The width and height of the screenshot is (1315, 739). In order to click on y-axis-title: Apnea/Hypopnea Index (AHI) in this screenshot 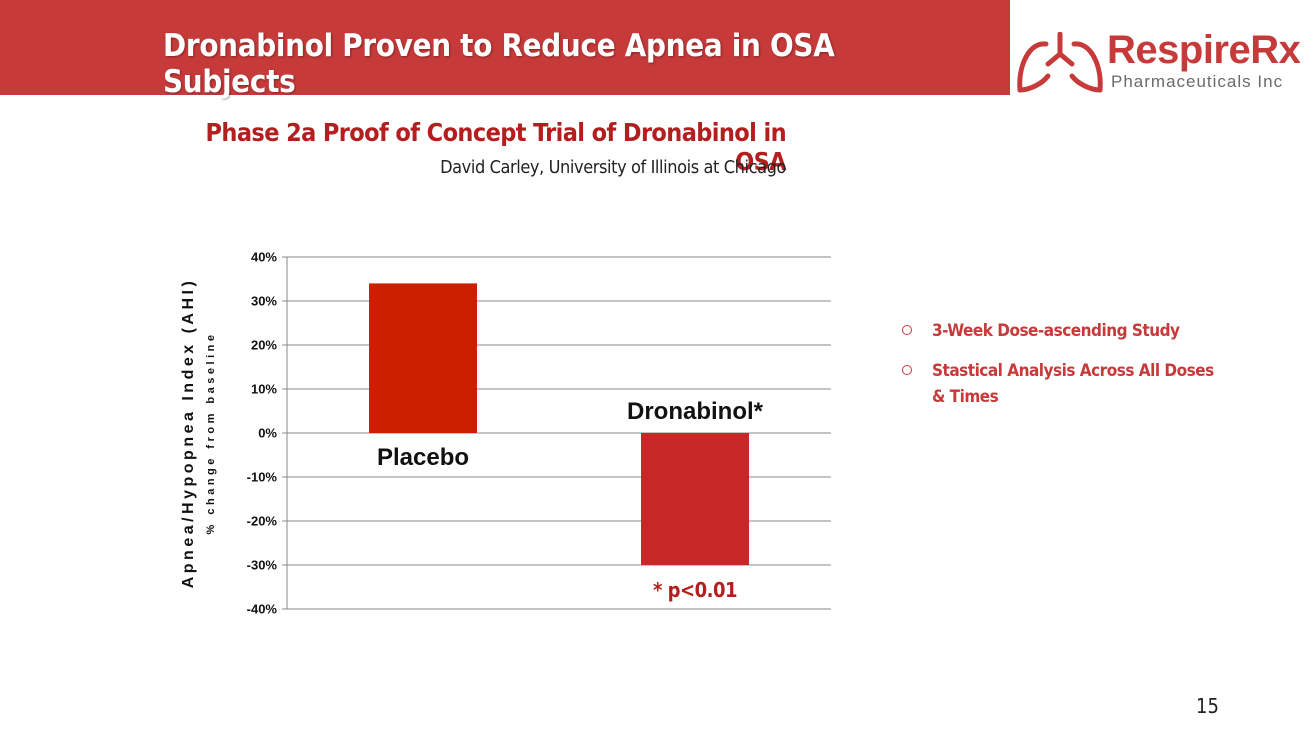, I will do `click(188, 433)`.